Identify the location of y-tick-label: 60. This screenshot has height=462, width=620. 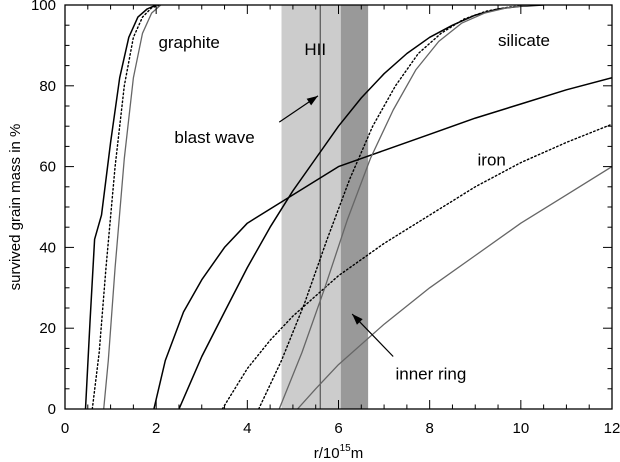
(47, 167).